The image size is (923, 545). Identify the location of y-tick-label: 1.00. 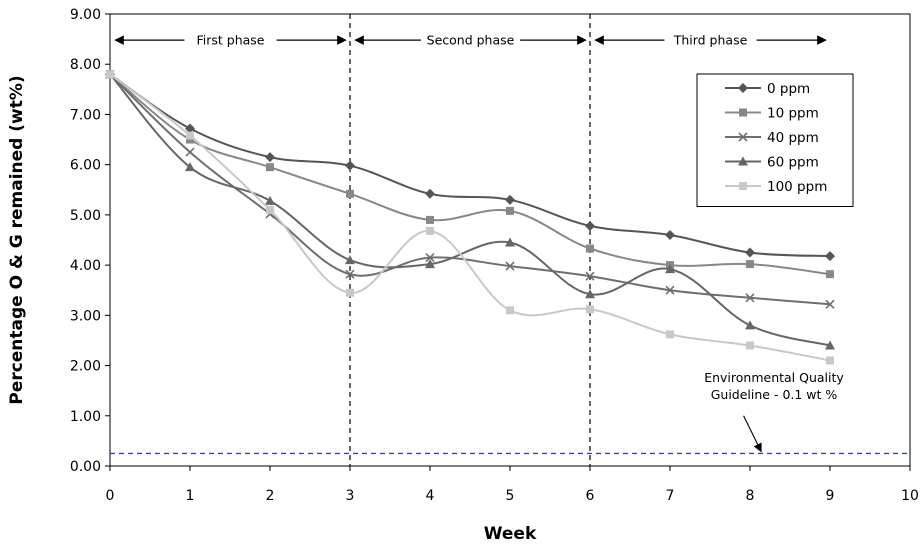
(85, 417).